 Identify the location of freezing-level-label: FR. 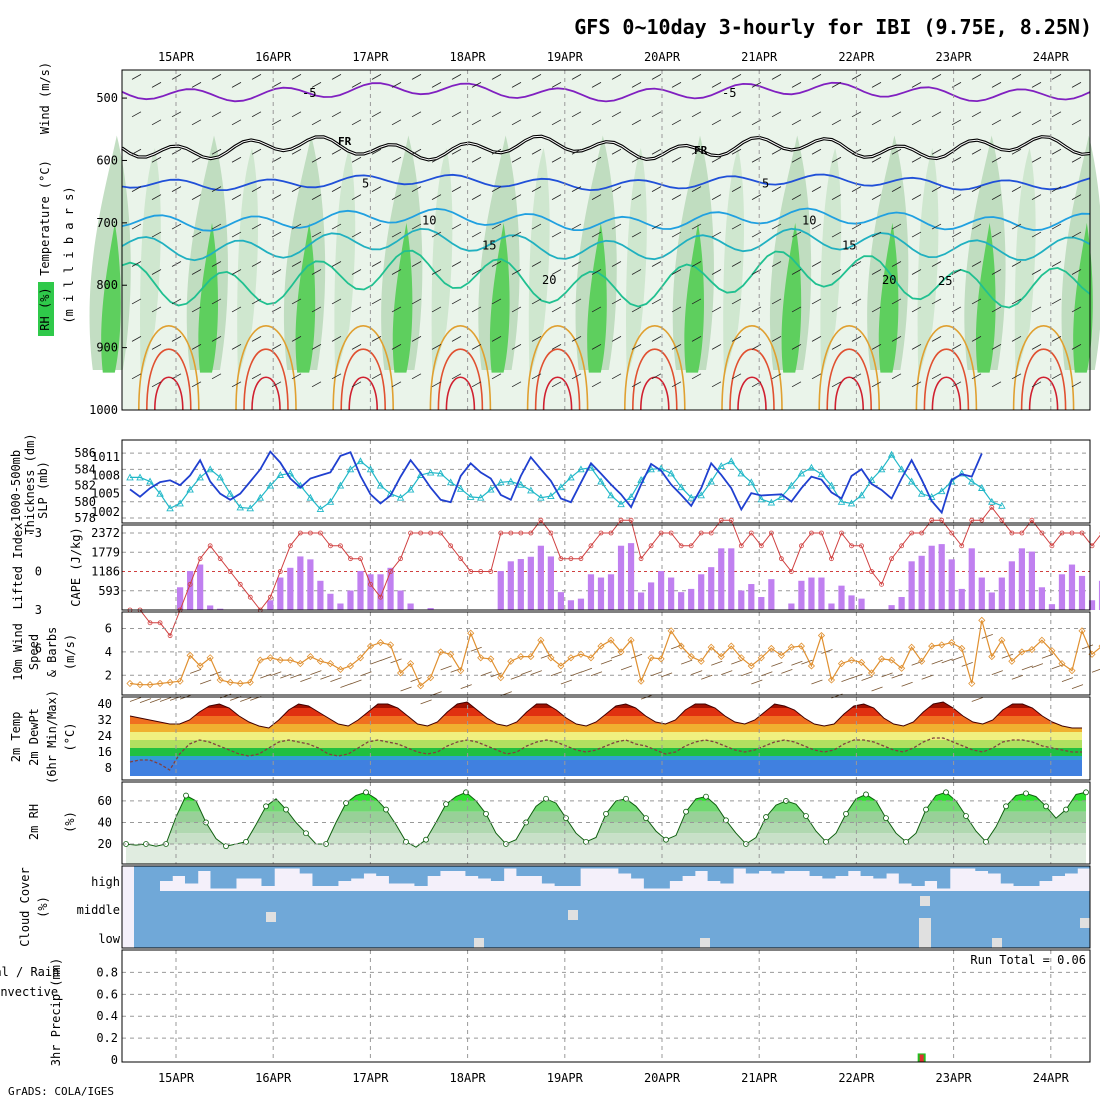
(701, 150).